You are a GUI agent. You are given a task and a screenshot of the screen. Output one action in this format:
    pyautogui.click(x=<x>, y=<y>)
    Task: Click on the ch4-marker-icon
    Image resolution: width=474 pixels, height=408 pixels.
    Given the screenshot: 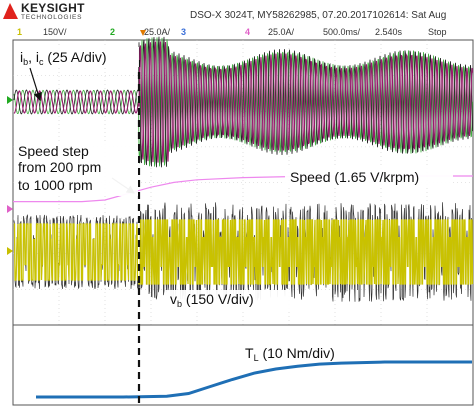 What is the action you would take?
    pyautogui.click(x=10, y=209)
    